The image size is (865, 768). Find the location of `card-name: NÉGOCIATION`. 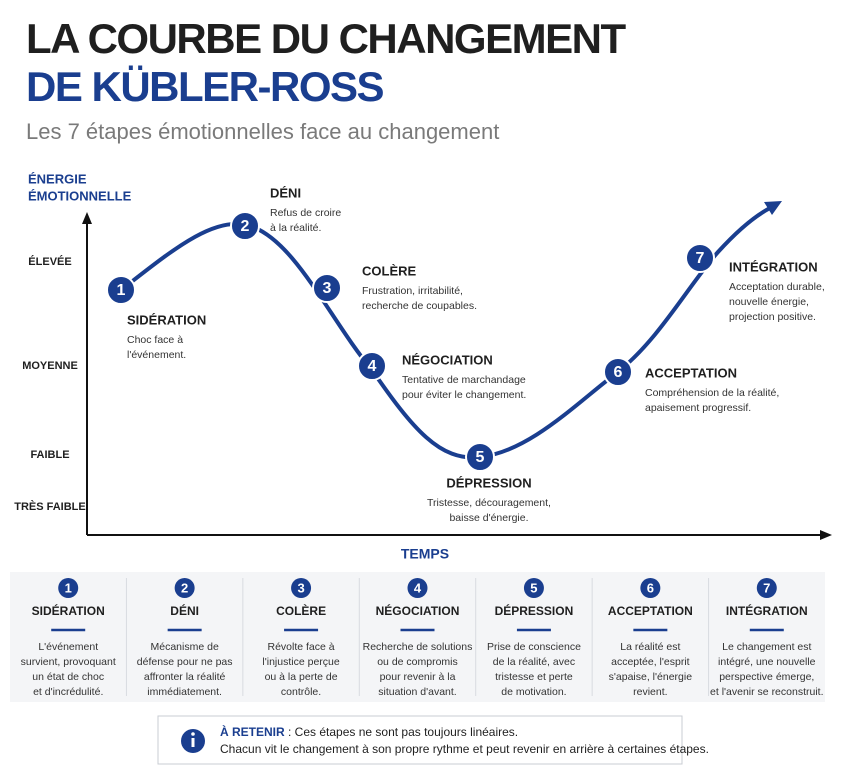

card-name: NÉGOCIATION is located at coordinates (418, 610).